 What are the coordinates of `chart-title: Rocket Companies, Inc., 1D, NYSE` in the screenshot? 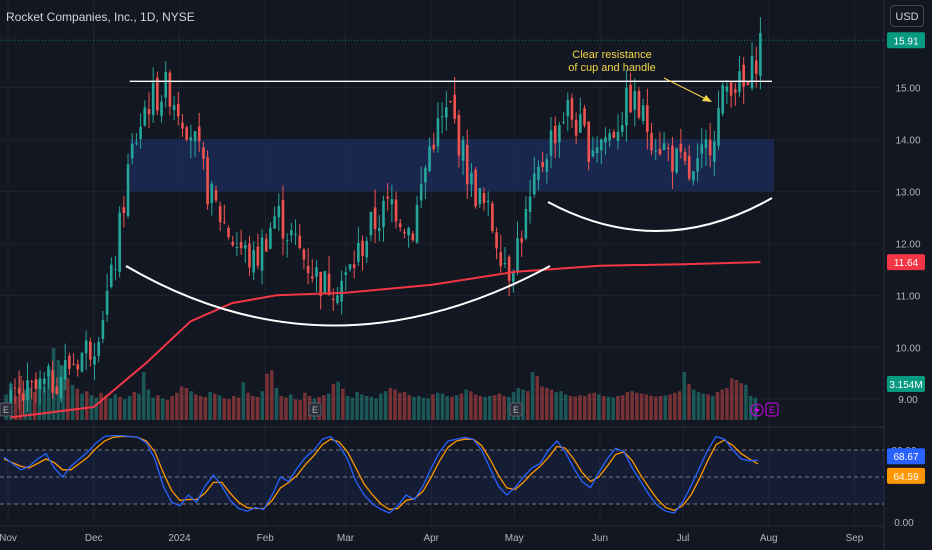 It's located at (100, 17).